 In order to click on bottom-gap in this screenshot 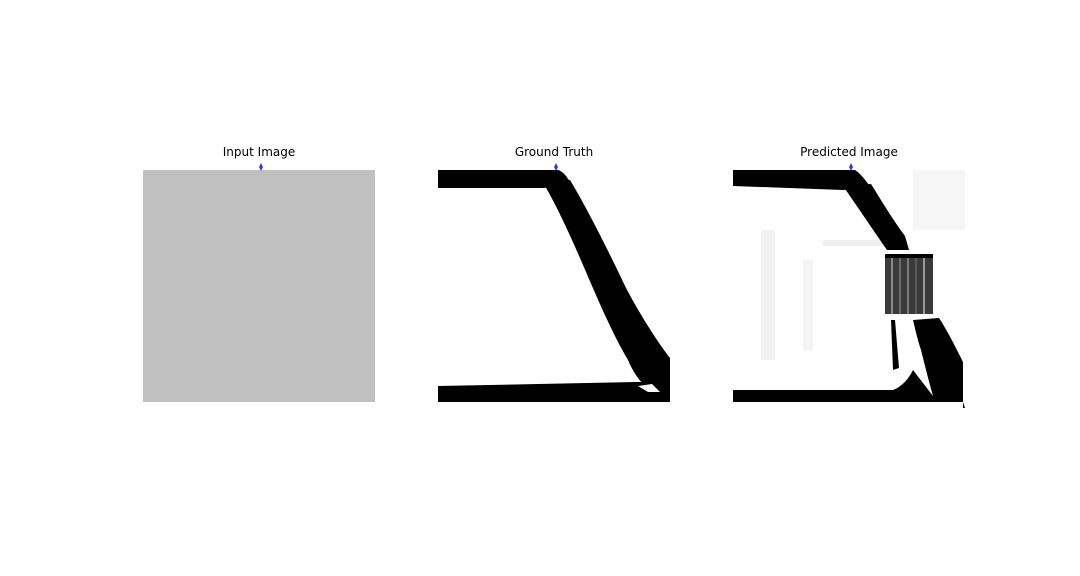, I will do `click(649, 388)`.